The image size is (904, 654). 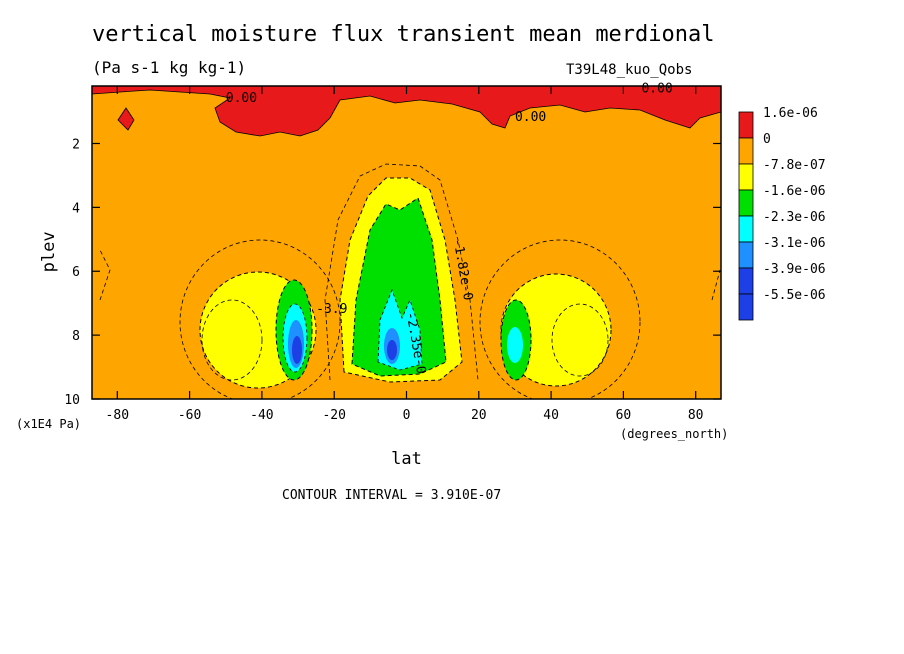 I want to click on legend-label: -2.3e-06, so click(x=794, y=217).